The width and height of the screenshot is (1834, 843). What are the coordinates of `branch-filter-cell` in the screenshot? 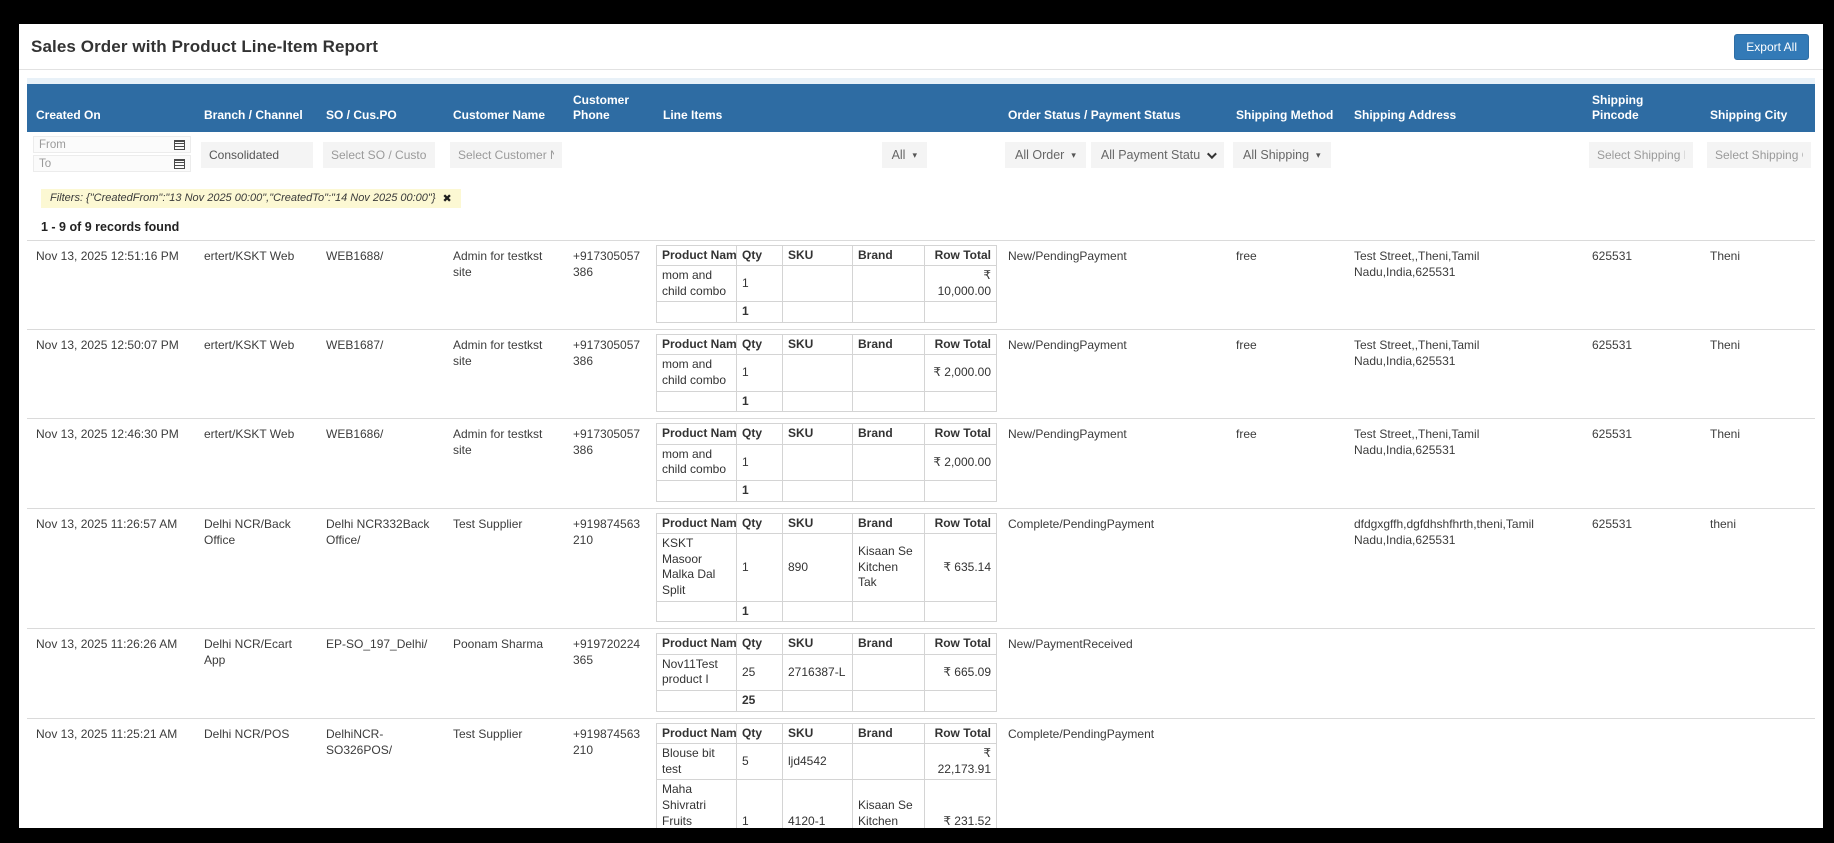 It's located at (256, 154).